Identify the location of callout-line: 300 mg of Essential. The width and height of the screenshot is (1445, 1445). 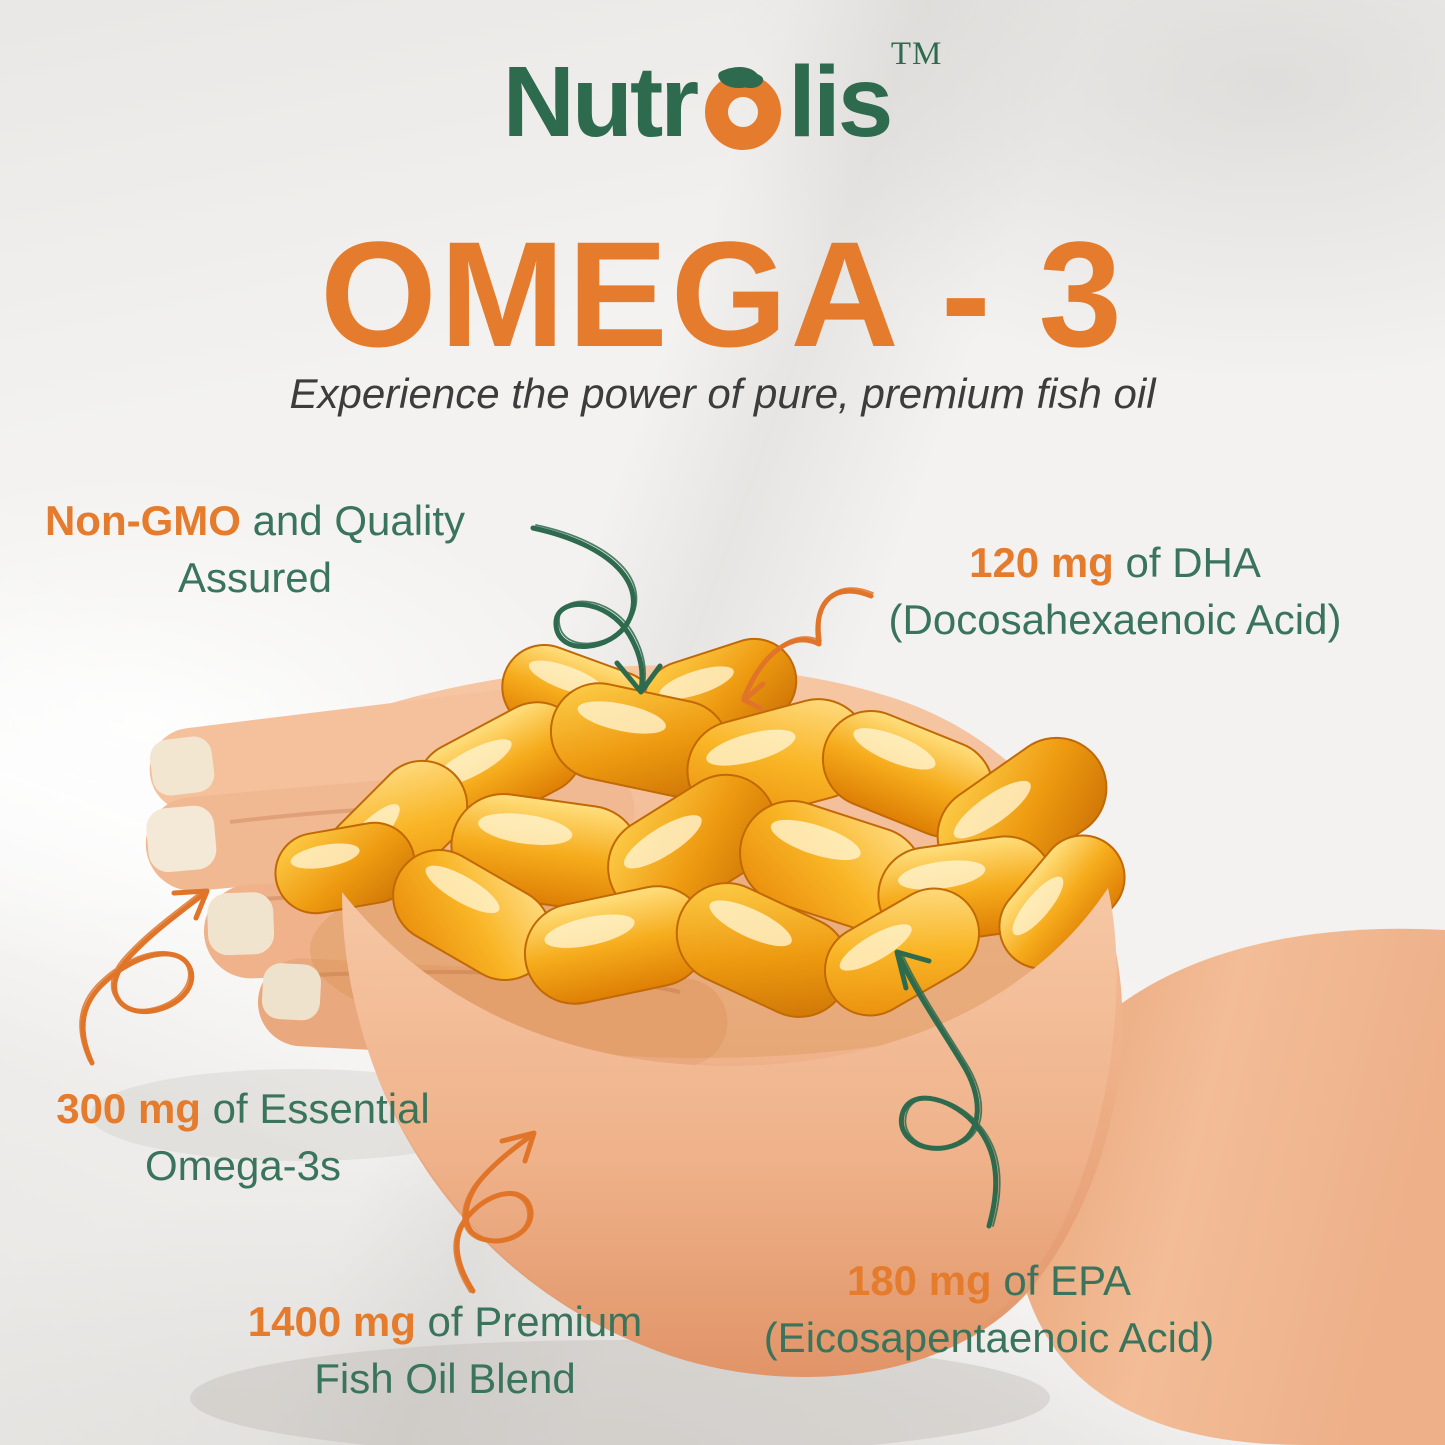
(243, 1108).